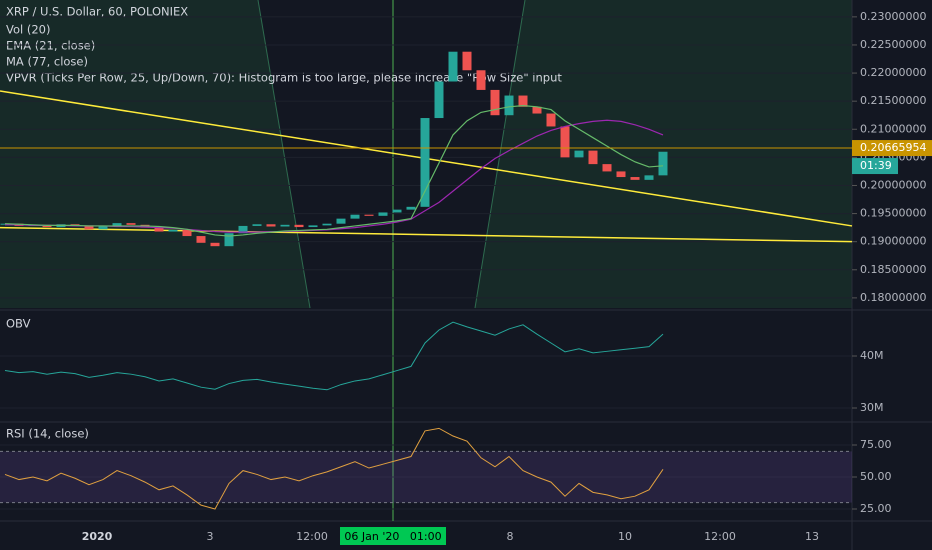 Image resolution: width=932 pixels, height=550 pixels. Describe the element at coordinates (893, 184) in the screenshot. I see `y-tick-label: 0.20000000` at that location.